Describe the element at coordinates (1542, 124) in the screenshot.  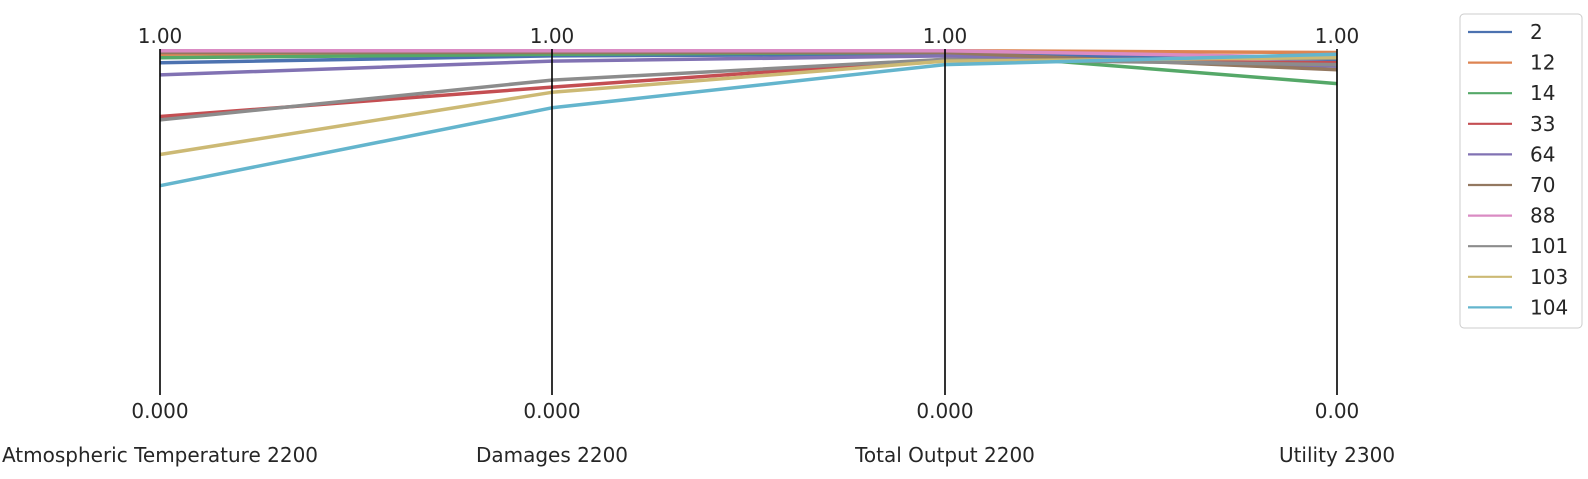
I see `legend-label-33: 33` at that location.